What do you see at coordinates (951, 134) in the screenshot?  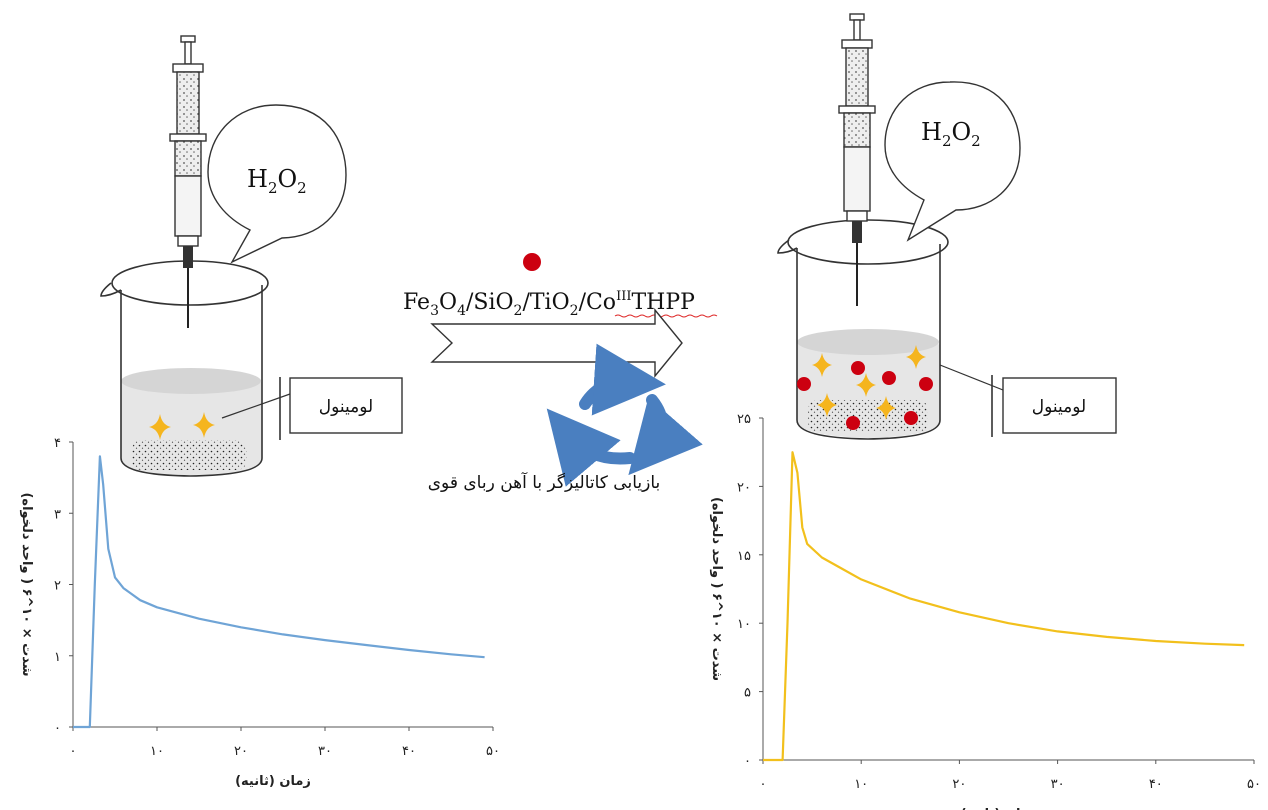 I see `right-bubble-text: H2O2` at bounding box center [951, 134].